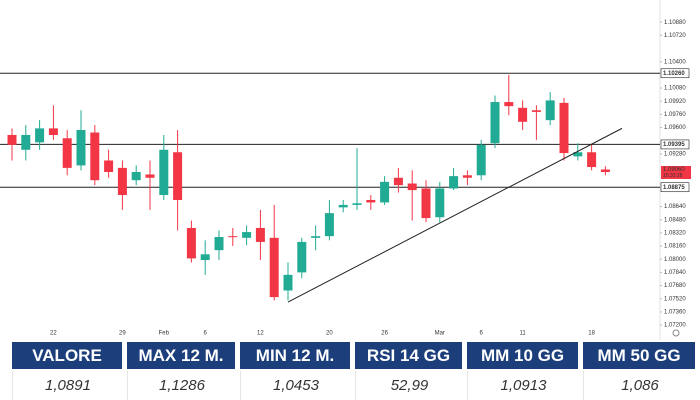 The image size is (700, 400). Describe the element at coordinates (329, 334) in the screenshot. I see `x-tick-label: 20` at that location.